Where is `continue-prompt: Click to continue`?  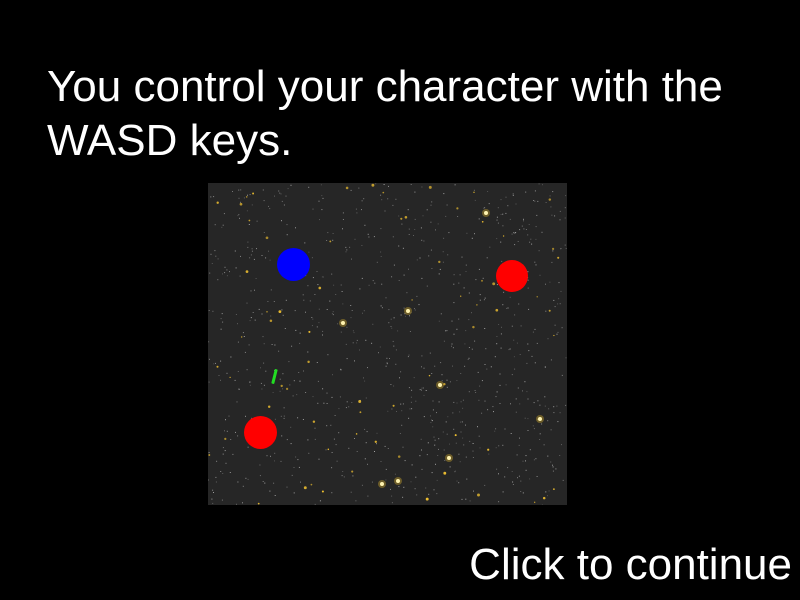
continue-prompt: Click to continue is located at coordinates (630, 564).